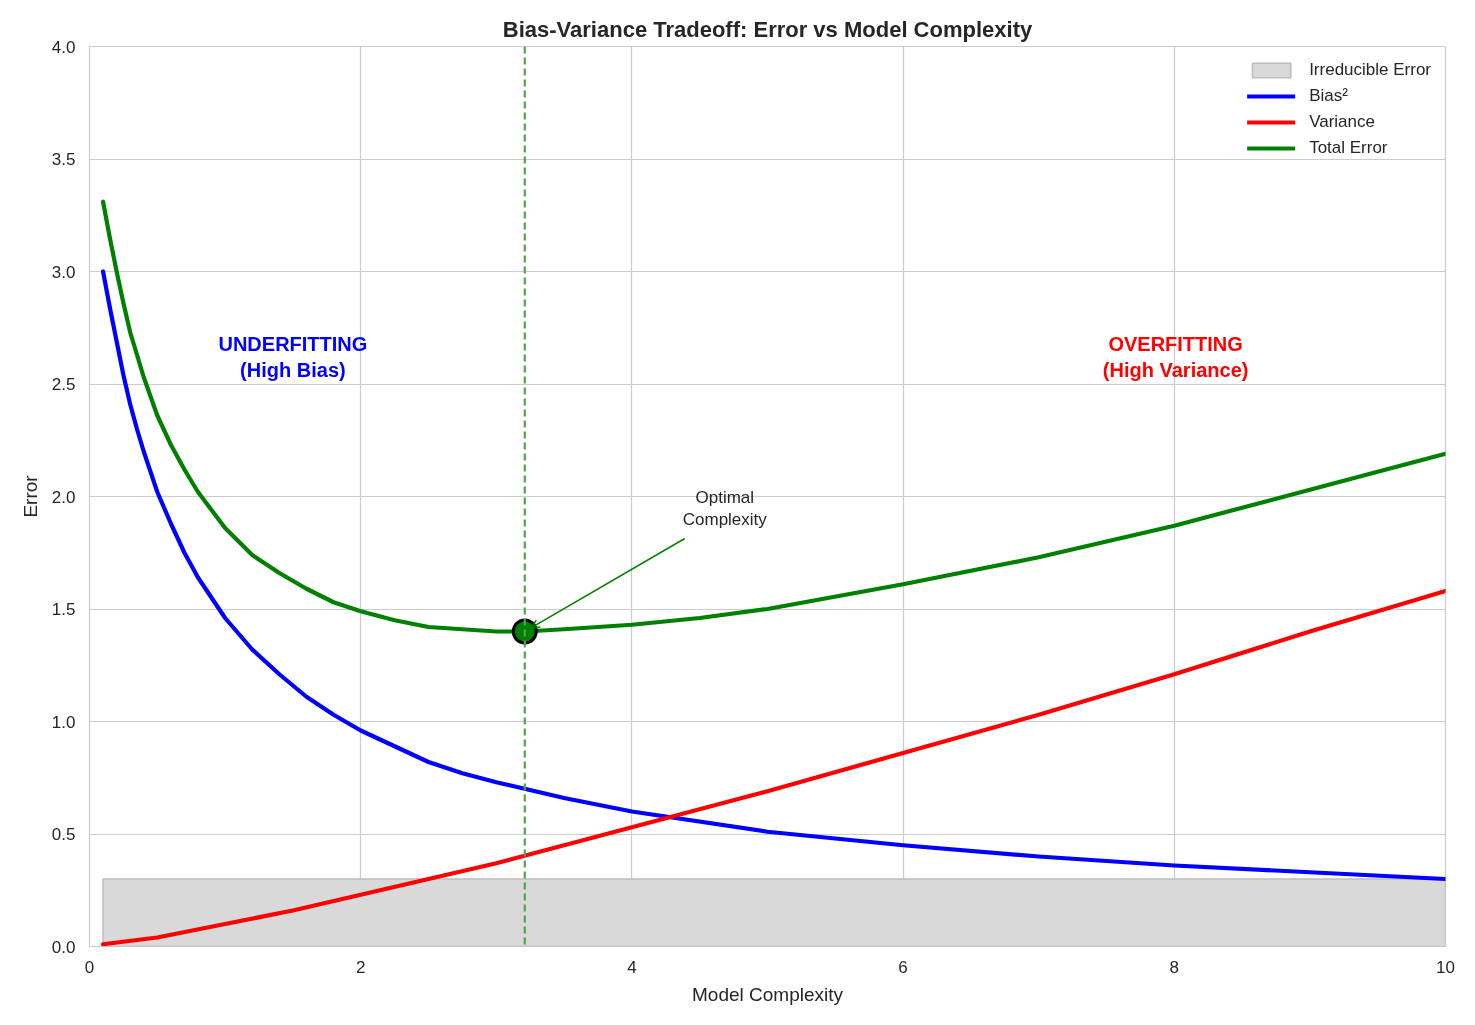 Image resolution: width=1475 pixels, height=1025 pixels. What do you see at coordinates (1174, 967) in the screenshot?
I see `x-tick-label: 8` at bounding box center [1174, 967].